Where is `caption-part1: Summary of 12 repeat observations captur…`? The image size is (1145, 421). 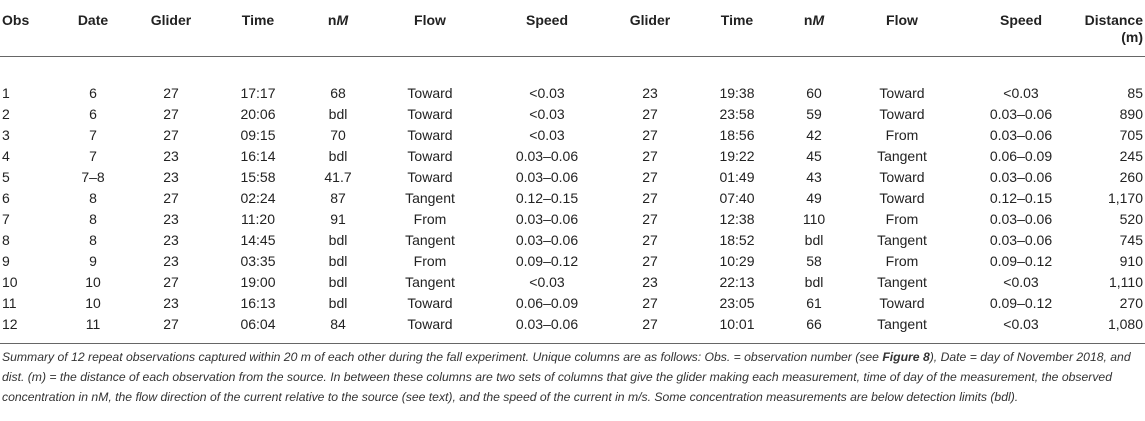 caption-part1: Summary of 12 repeat observations captur… is located at coordinates (442, 357).